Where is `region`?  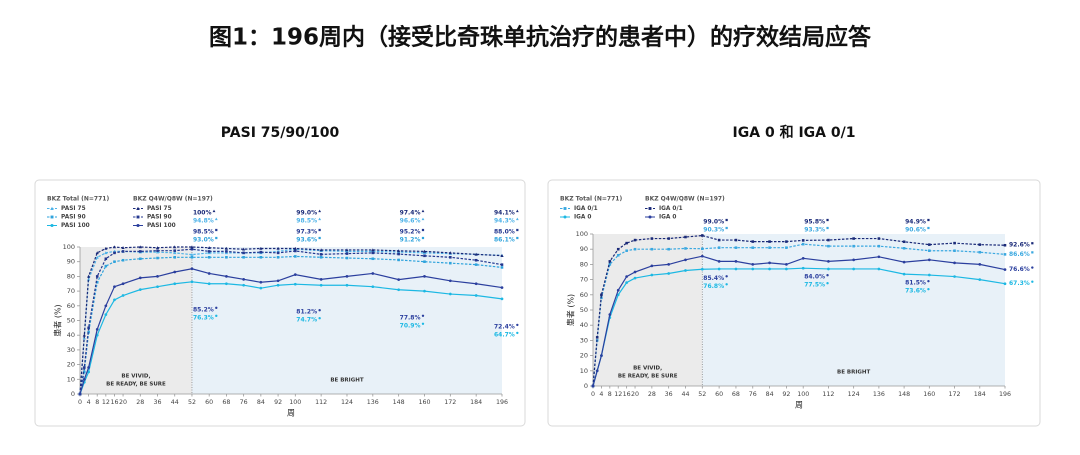 region is located at coordinates (136, 320).